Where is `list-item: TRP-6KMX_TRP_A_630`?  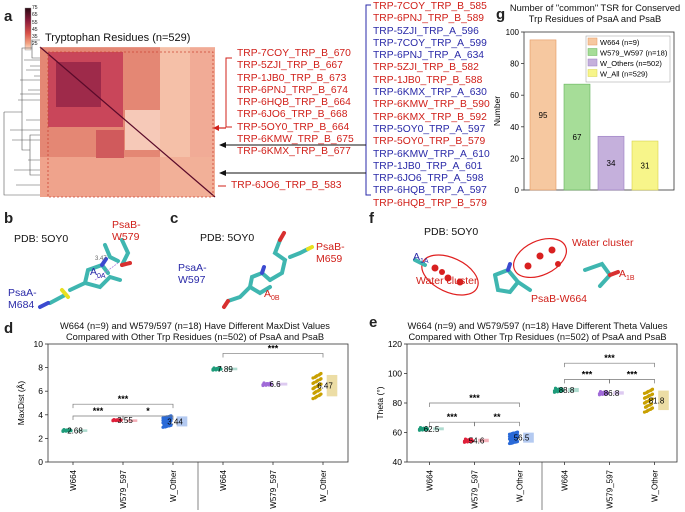
list-item: TRP-6KMX_TRP_A_630 is located at coordinates (430, 93).